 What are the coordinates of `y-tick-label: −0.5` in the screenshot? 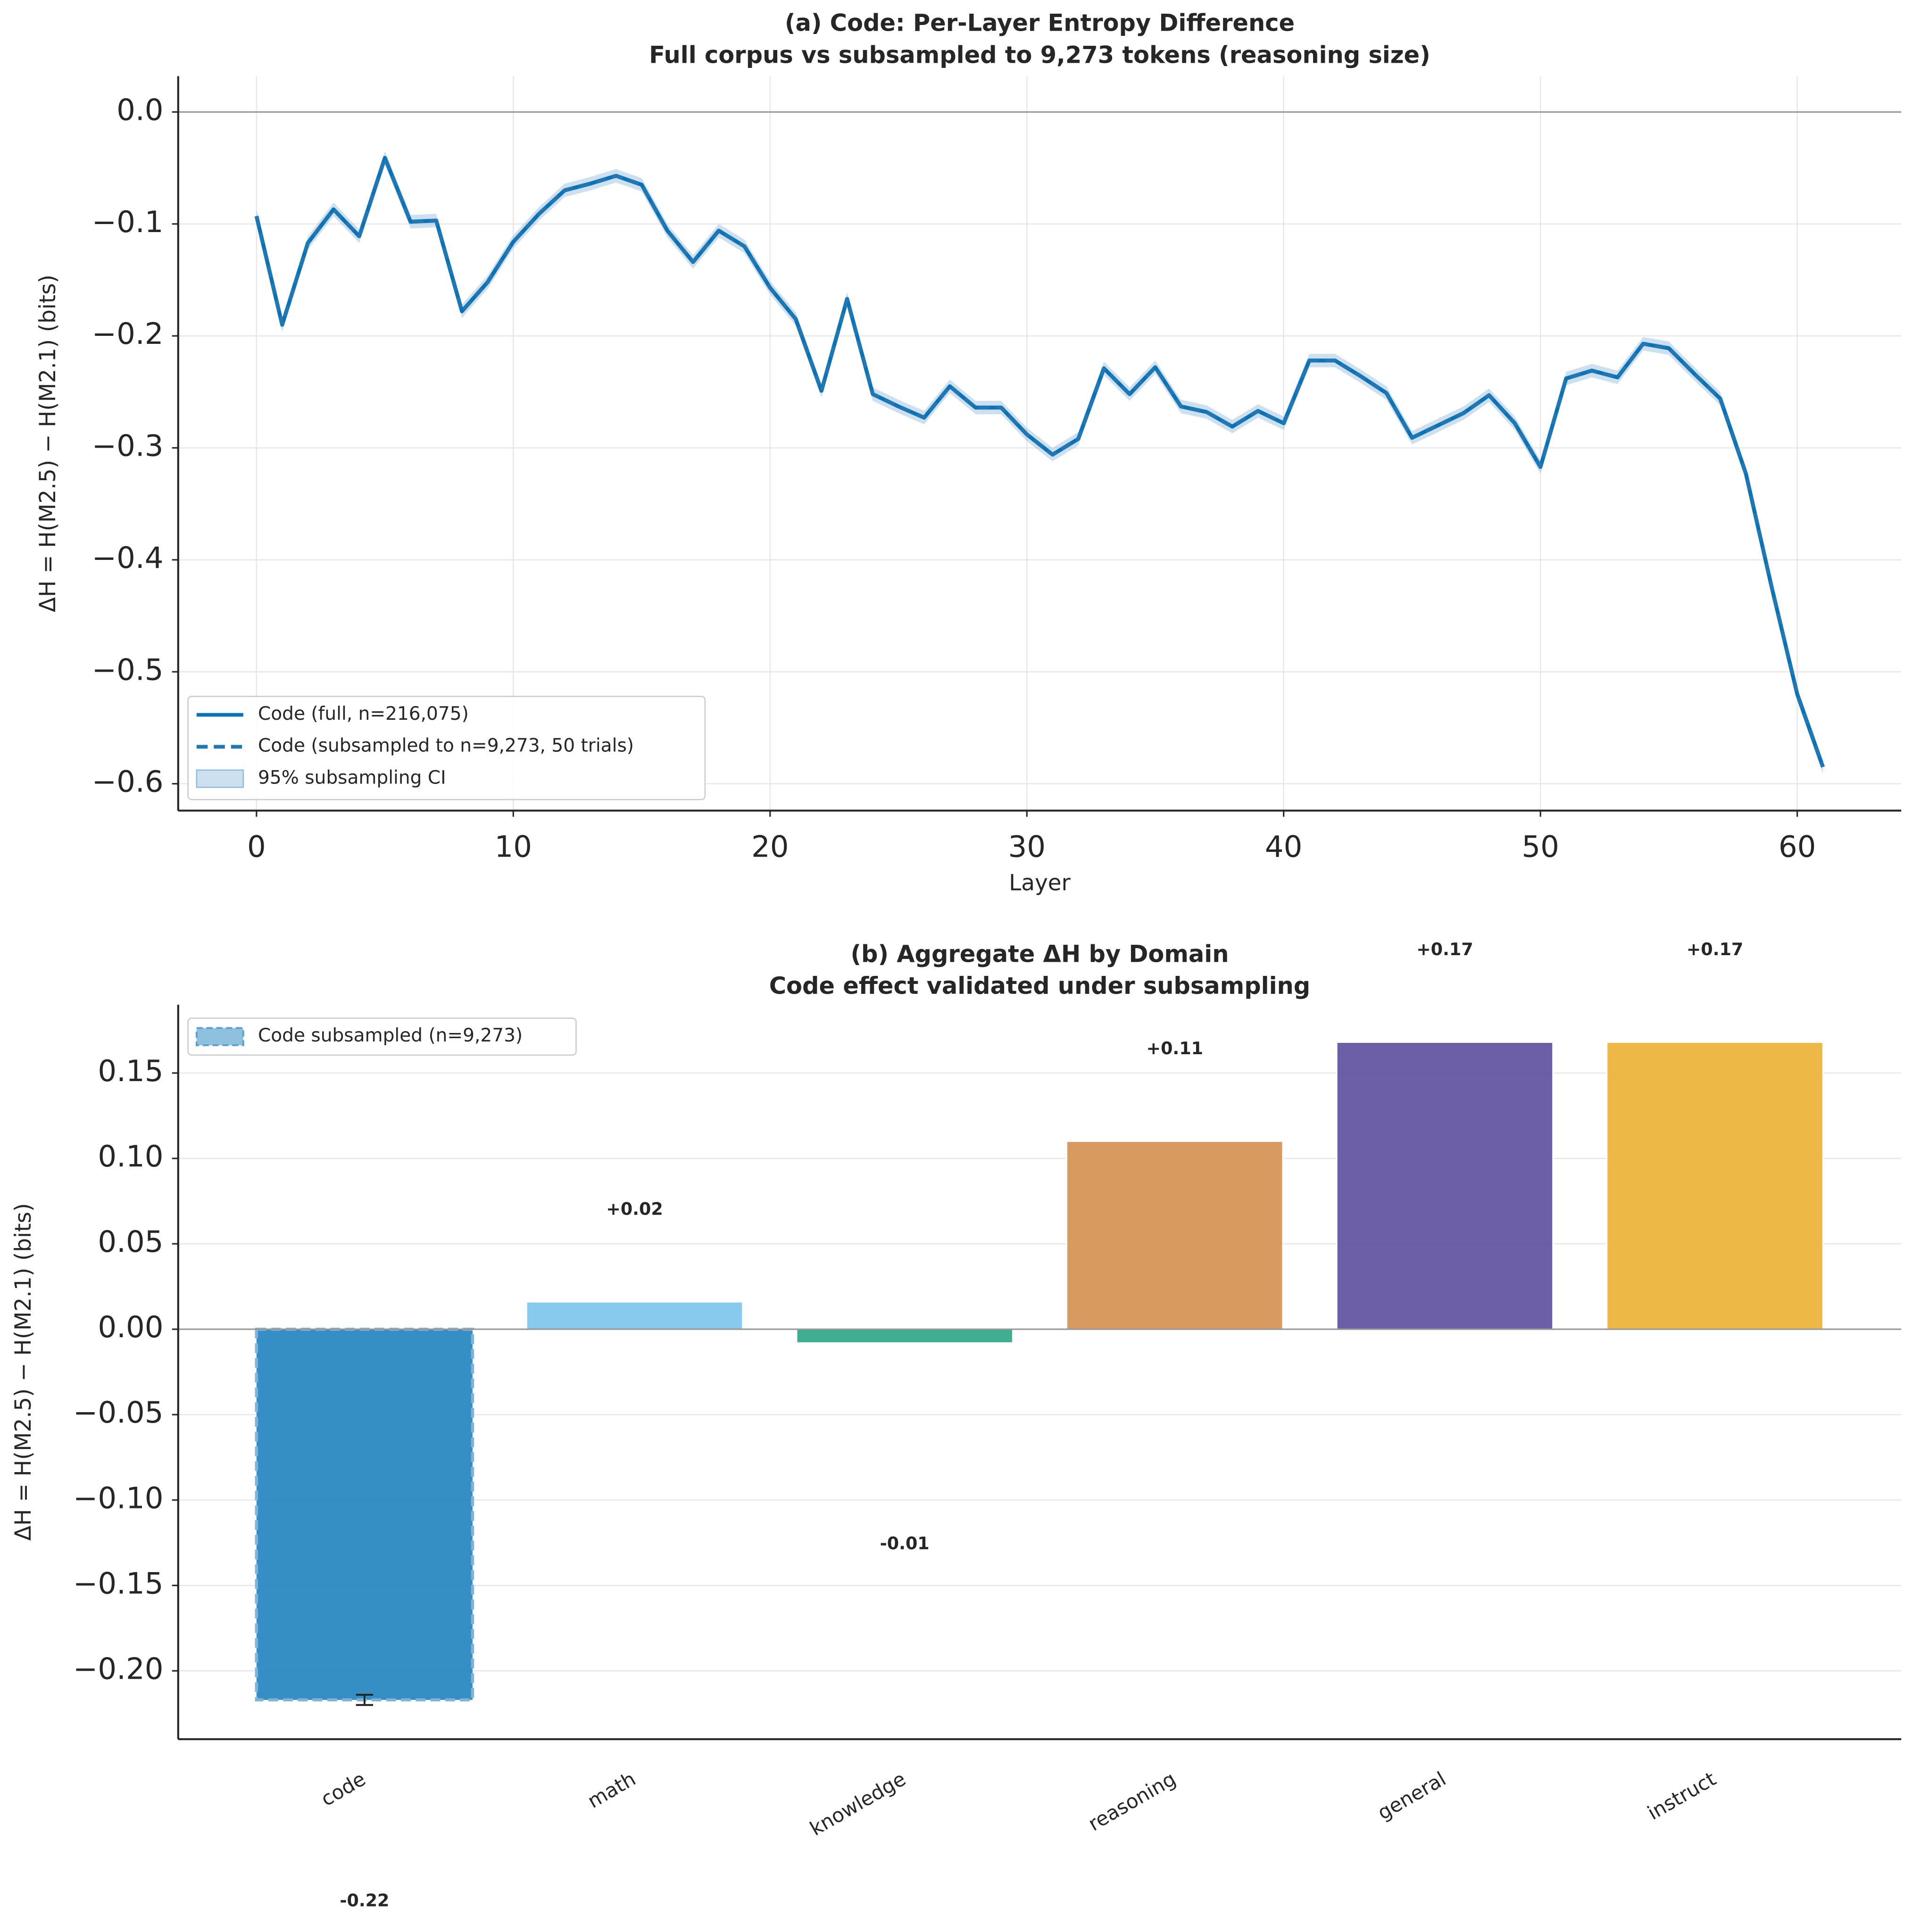 It's located at (128, 670).